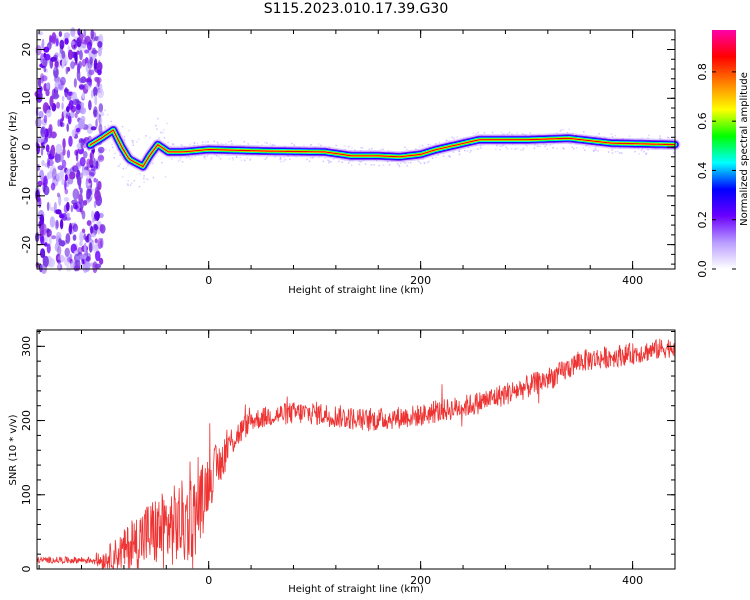  What do you see at coordinates (356, 589) in the screenshot?
I see `snr-x-axis-label: Height of straight line (km)` at bounding box center [356, 589].